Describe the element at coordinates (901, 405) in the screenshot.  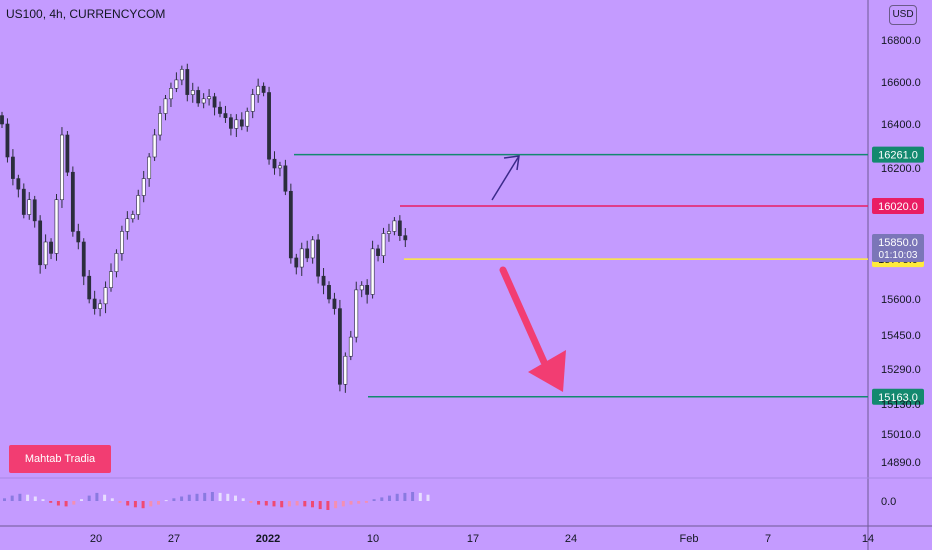
I see `y-tick-label: 15130.0` at that location.